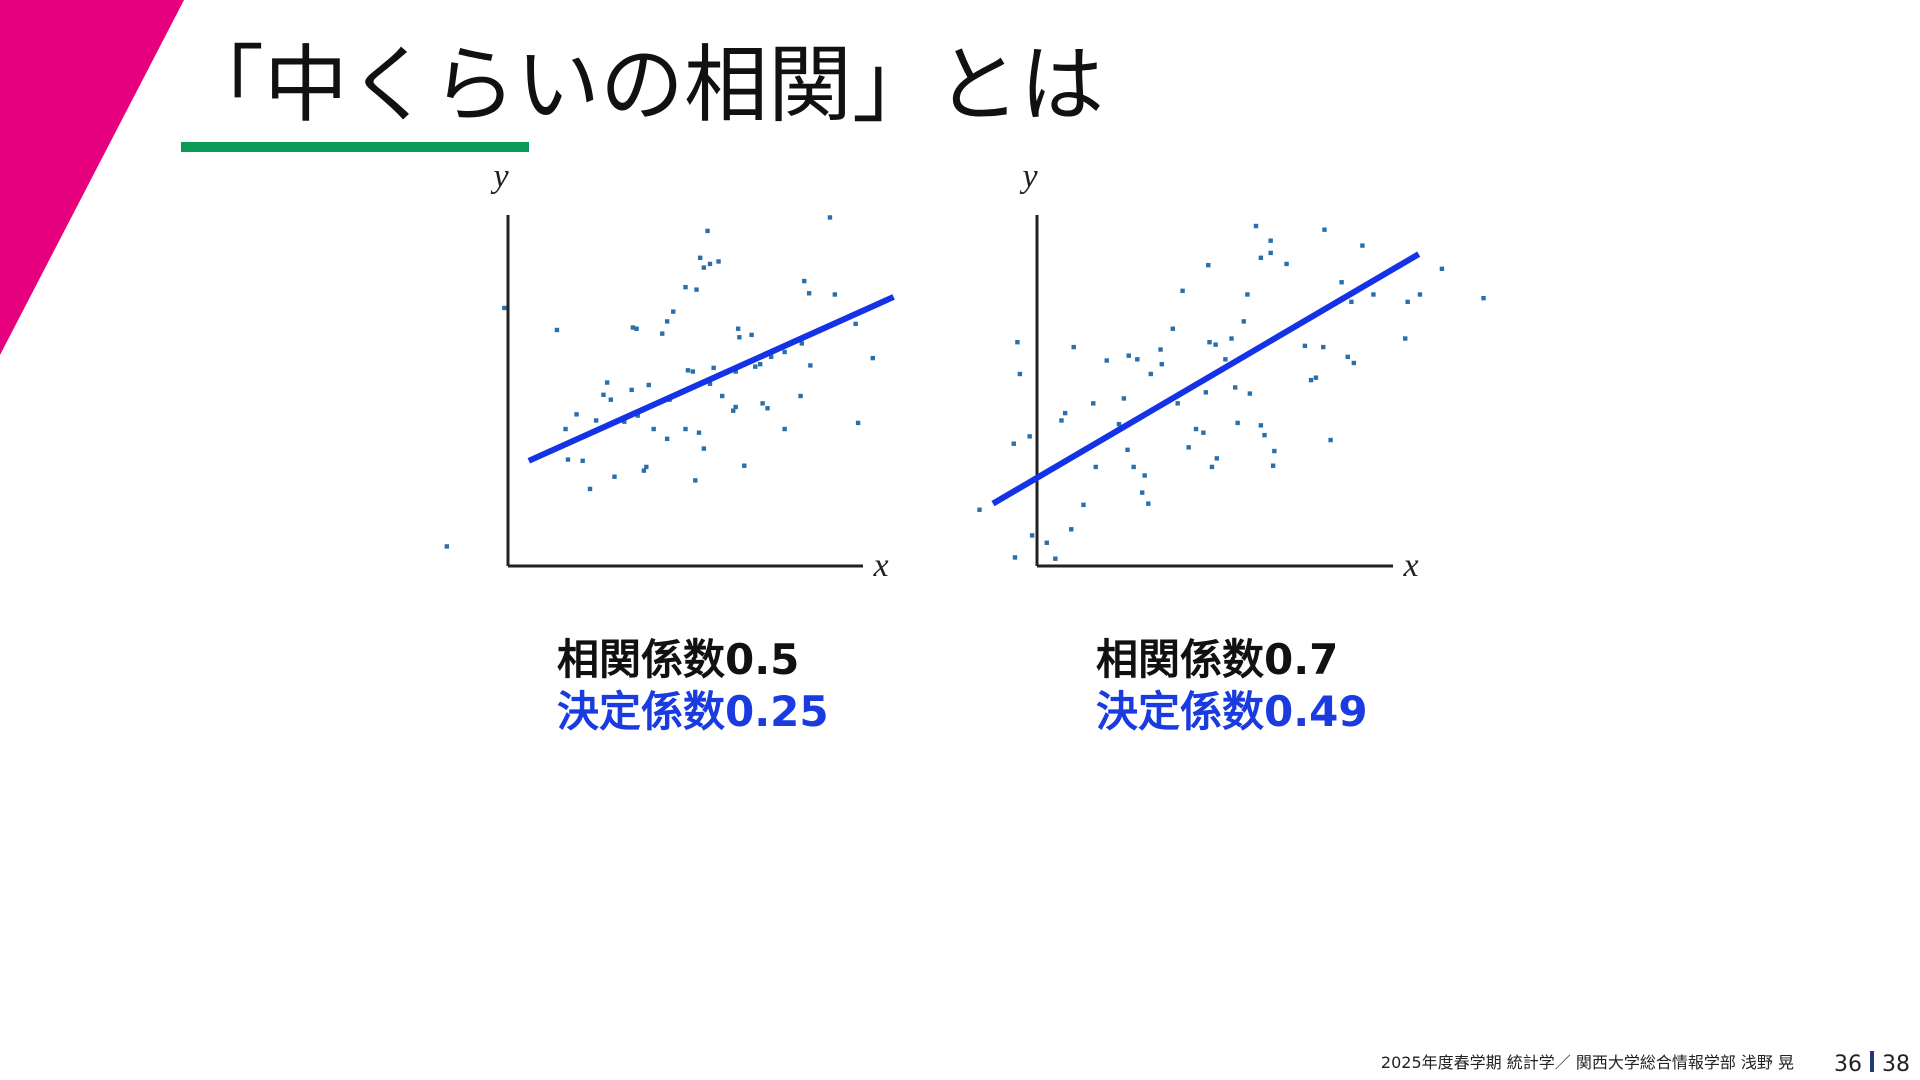 This screenshot has width=1920, height=1080. I want to click on caption: 決定係数0.49, so click(1232, 711).